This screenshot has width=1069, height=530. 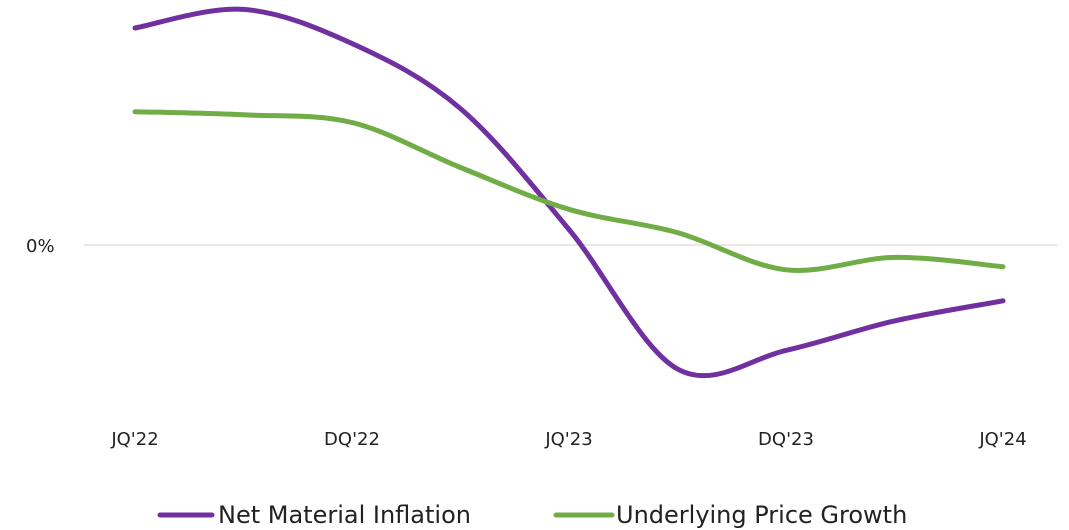 I want to click on legend-label-2: Underlying Price Growth, so click(x=761, y=515).